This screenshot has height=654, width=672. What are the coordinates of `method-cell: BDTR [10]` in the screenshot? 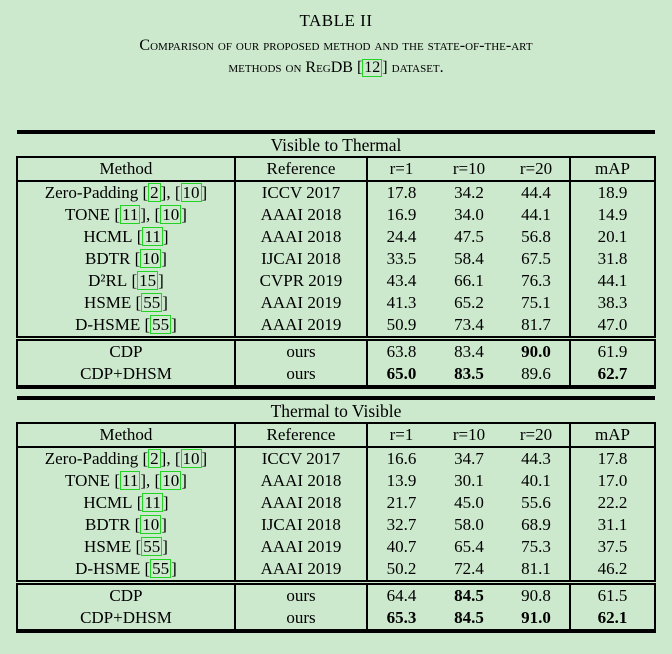 It's located at (125, 525).